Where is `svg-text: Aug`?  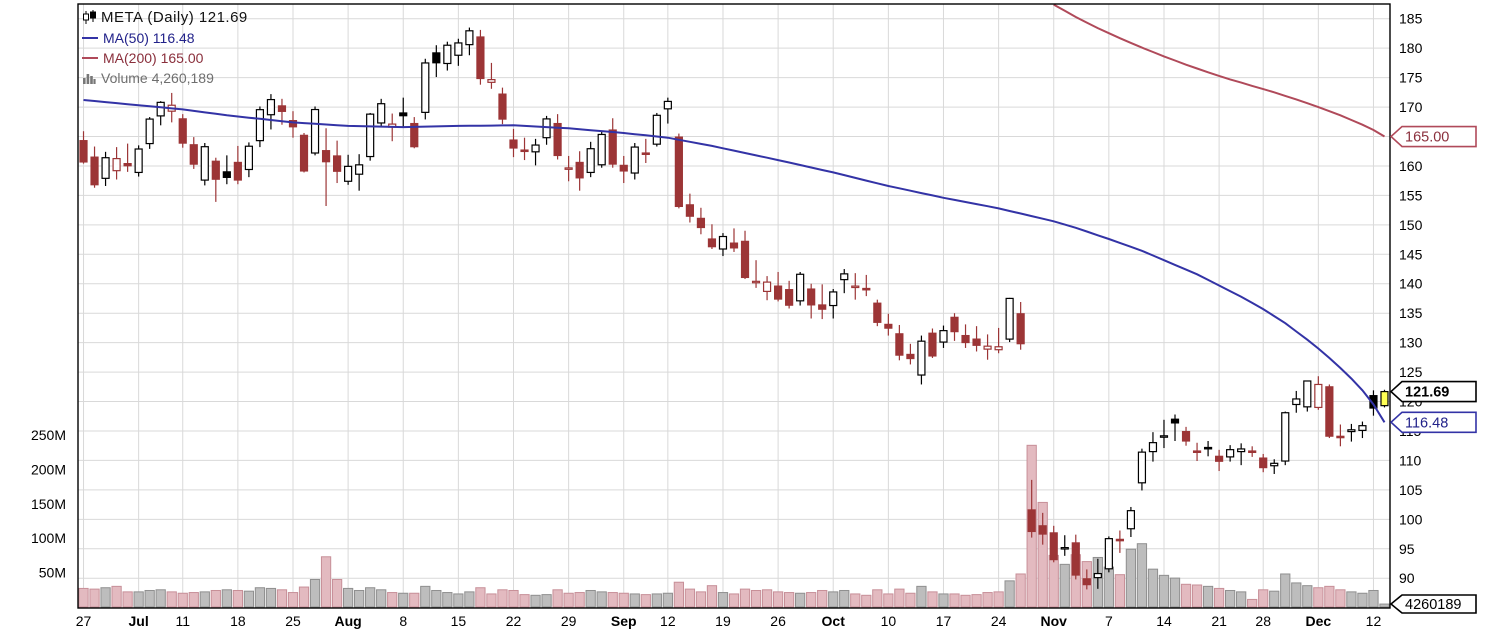 svg-text: Aug is located at coordinates (348, 621).